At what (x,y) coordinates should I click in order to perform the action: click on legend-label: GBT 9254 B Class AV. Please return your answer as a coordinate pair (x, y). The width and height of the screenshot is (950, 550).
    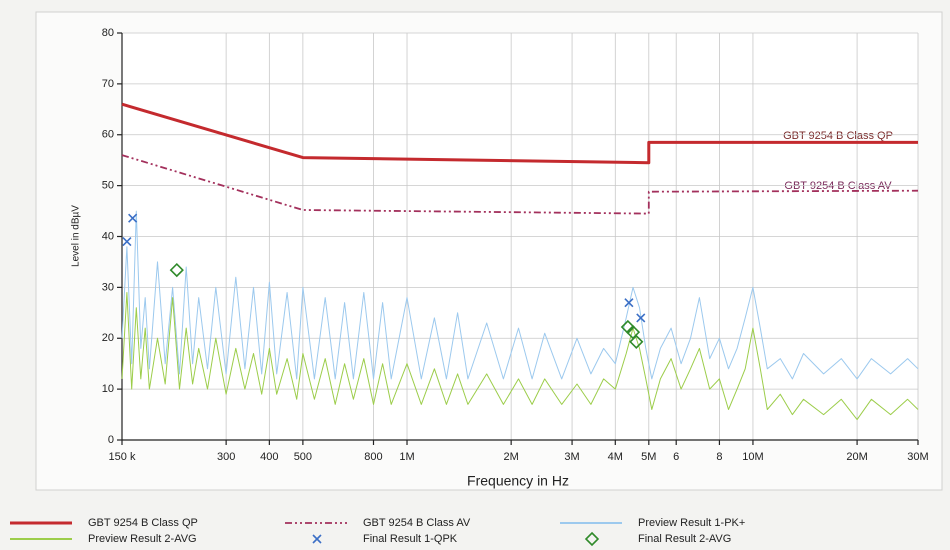
    Looking at the image, I should click on (417, 523).